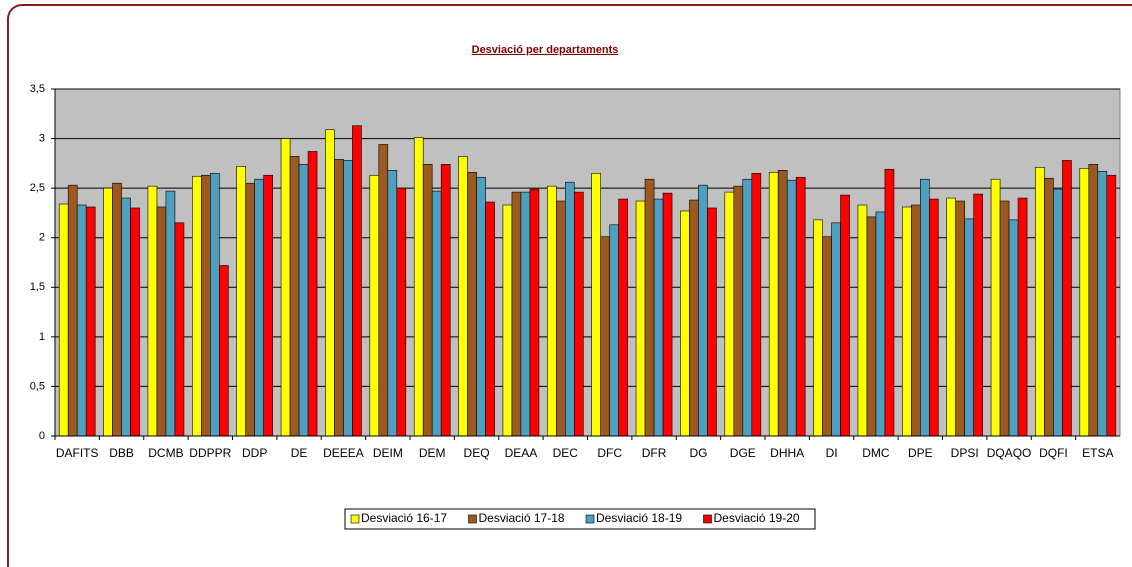  What do you see at coordinates (521, 453) in the screenshot?
I see `x-tick-label: DEAA` at bounding box center [521, 453].